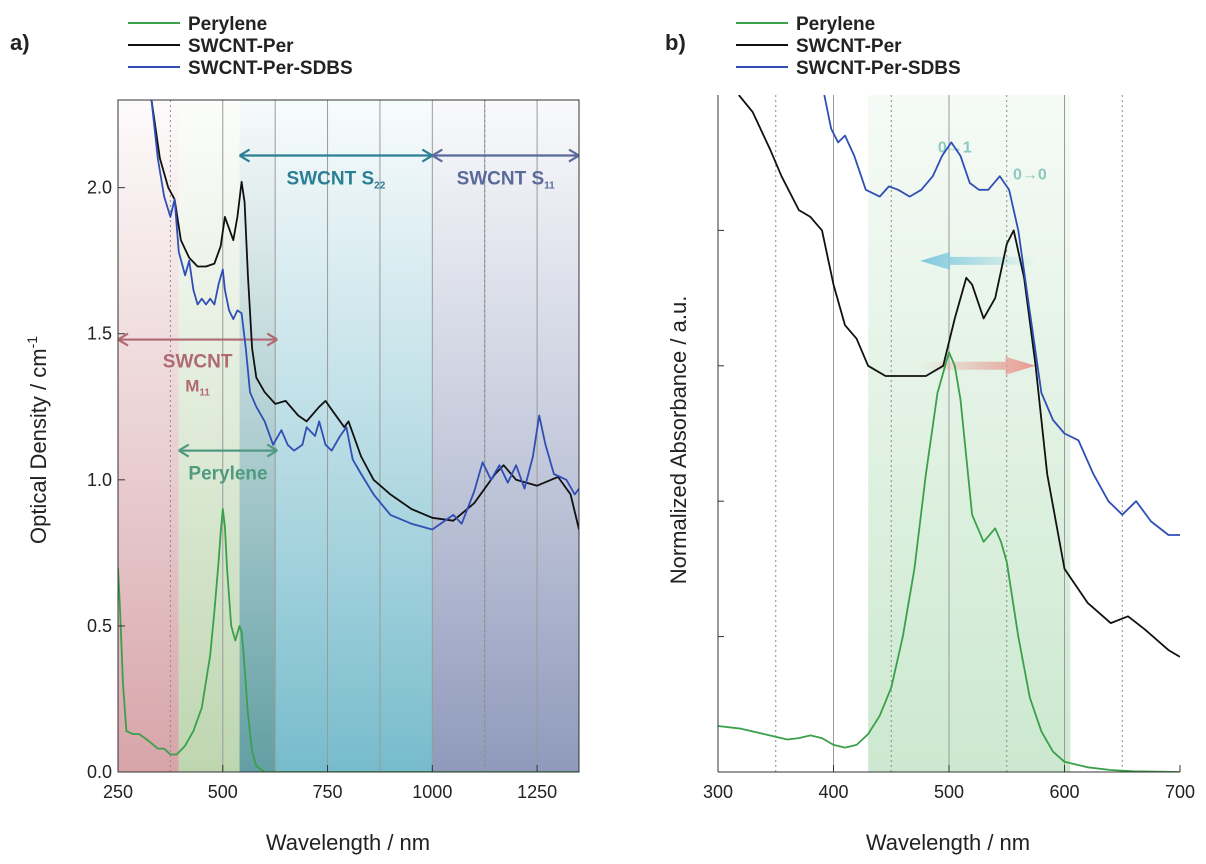 This screenshot has width=1206, height=864. I want to click on panel-a-ylabel: Optical Density / cm-1, so click(37, 440).